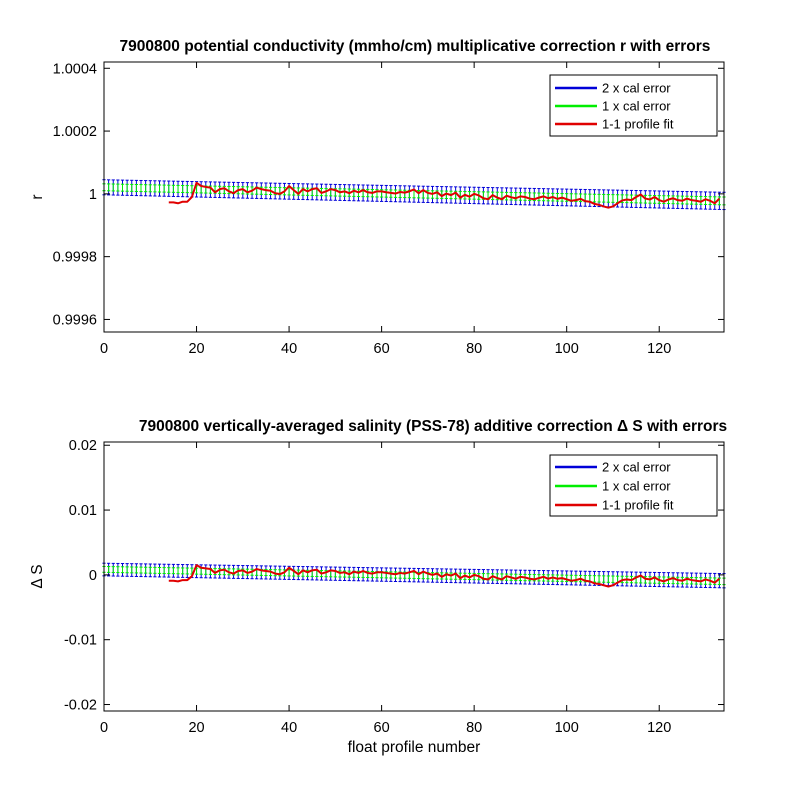 This screenshot has height=800, width=800. I want to click on y-tick-label: 0.02, so click(83, 446).